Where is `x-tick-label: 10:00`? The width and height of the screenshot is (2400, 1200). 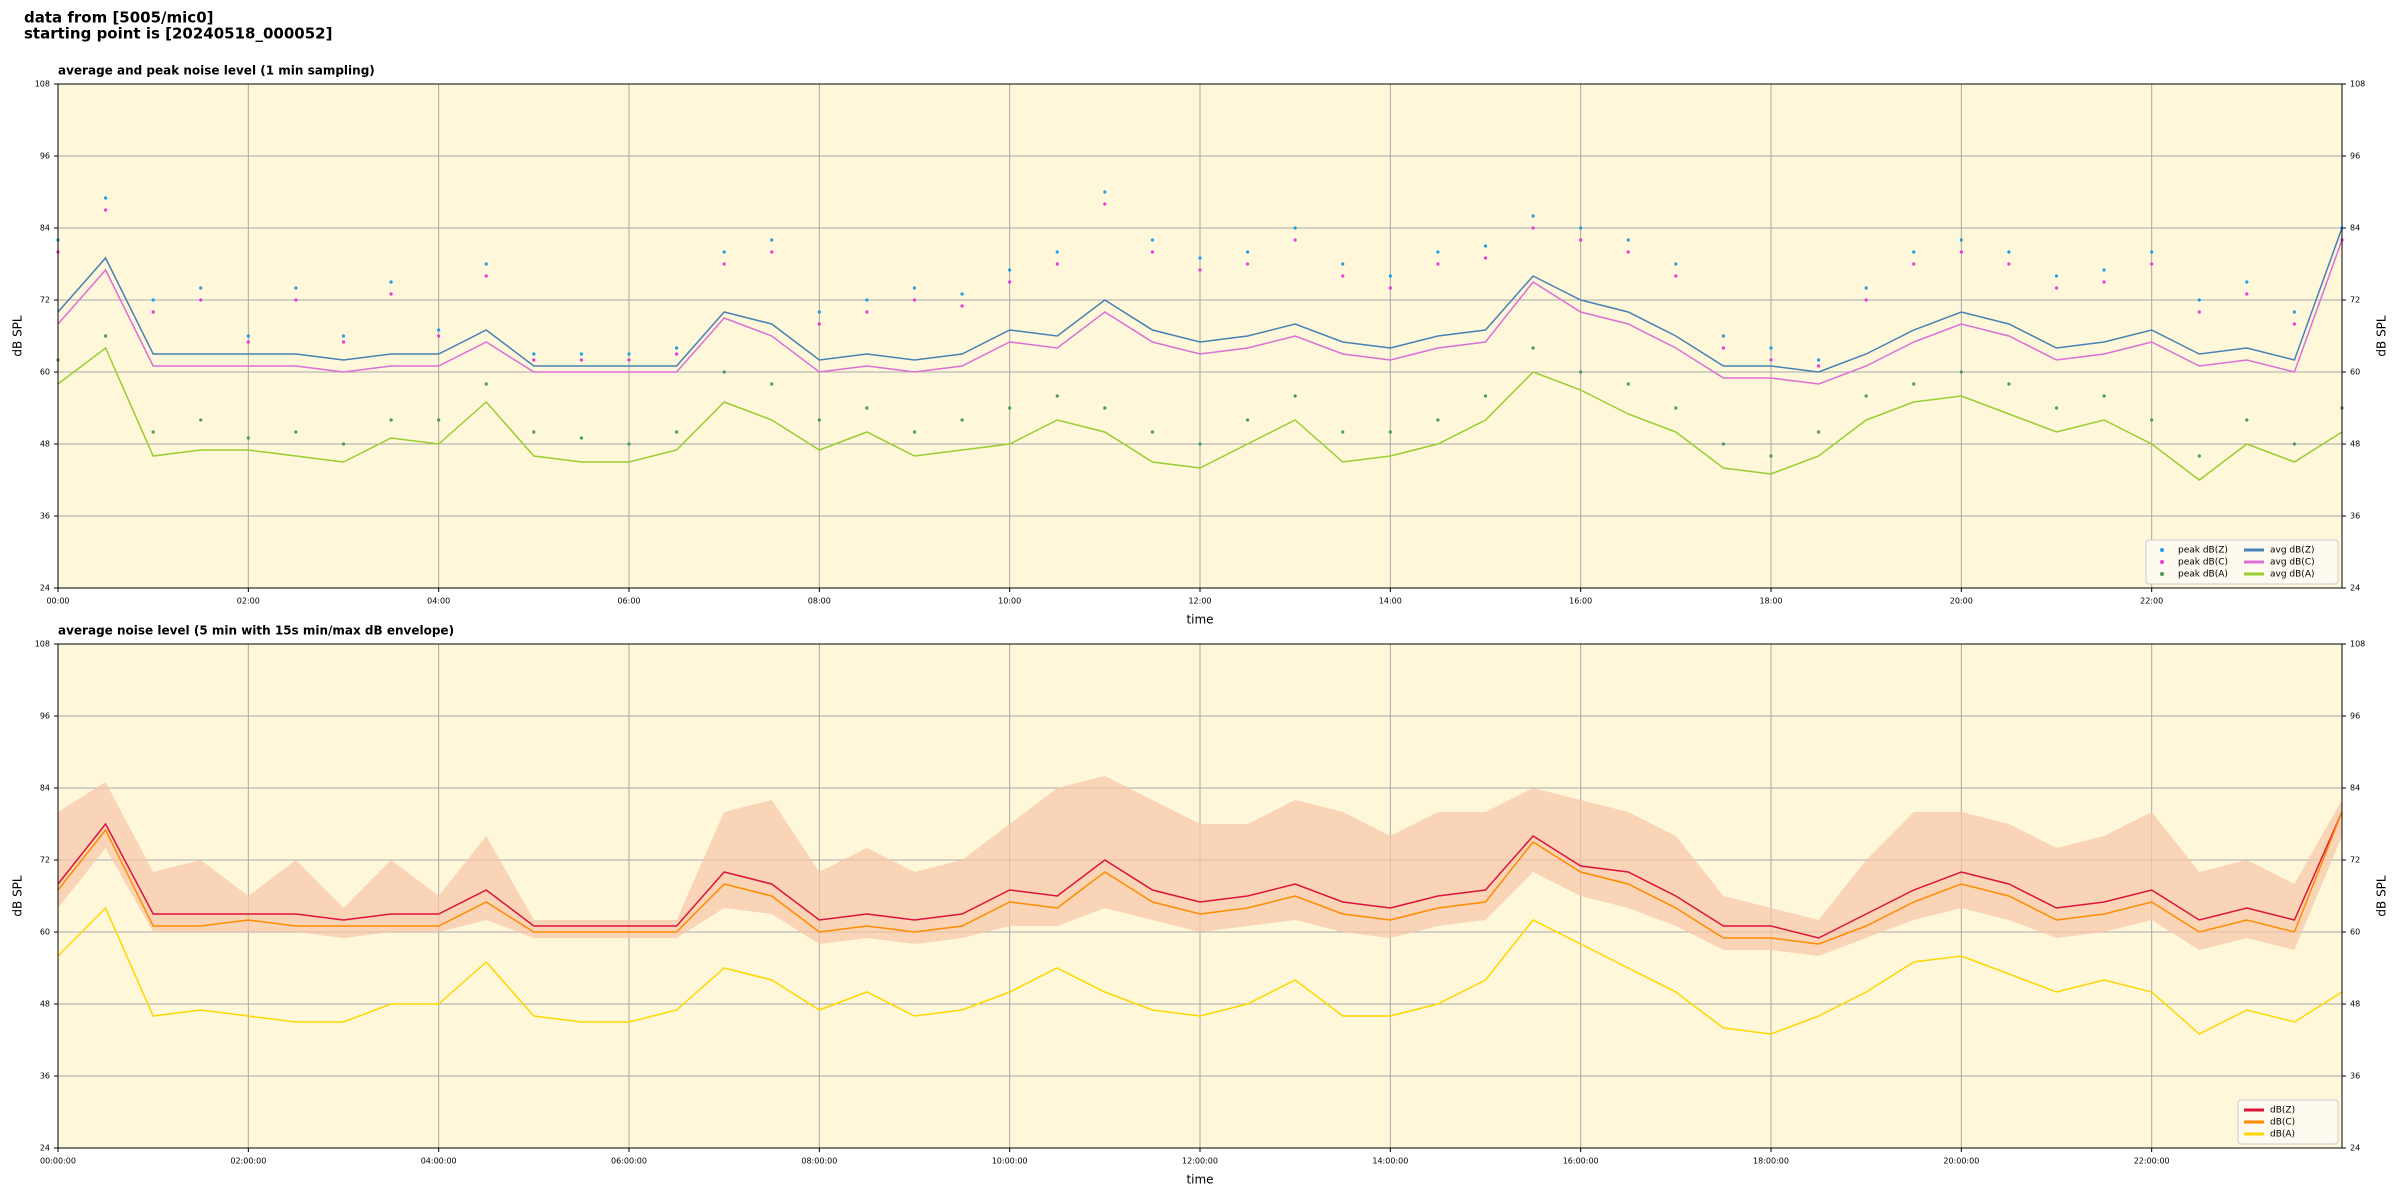
x-tick-label: 10:00 is located at coordinates (1009, 601).